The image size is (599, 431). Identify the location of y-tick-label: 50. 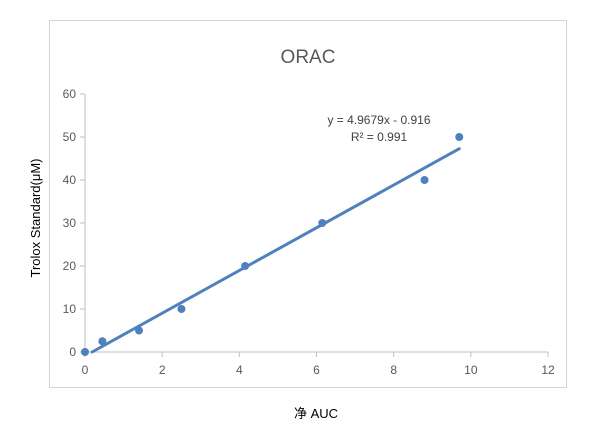
(70, 137).